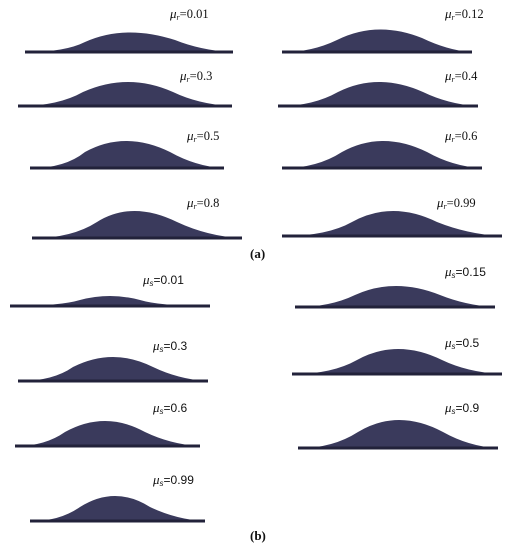 The image size is (511, 550). What do you see at coordinates (173, 480) in the screenshot?
I see `label-b-6: μs=0.99` at bounding box center [173, 480].